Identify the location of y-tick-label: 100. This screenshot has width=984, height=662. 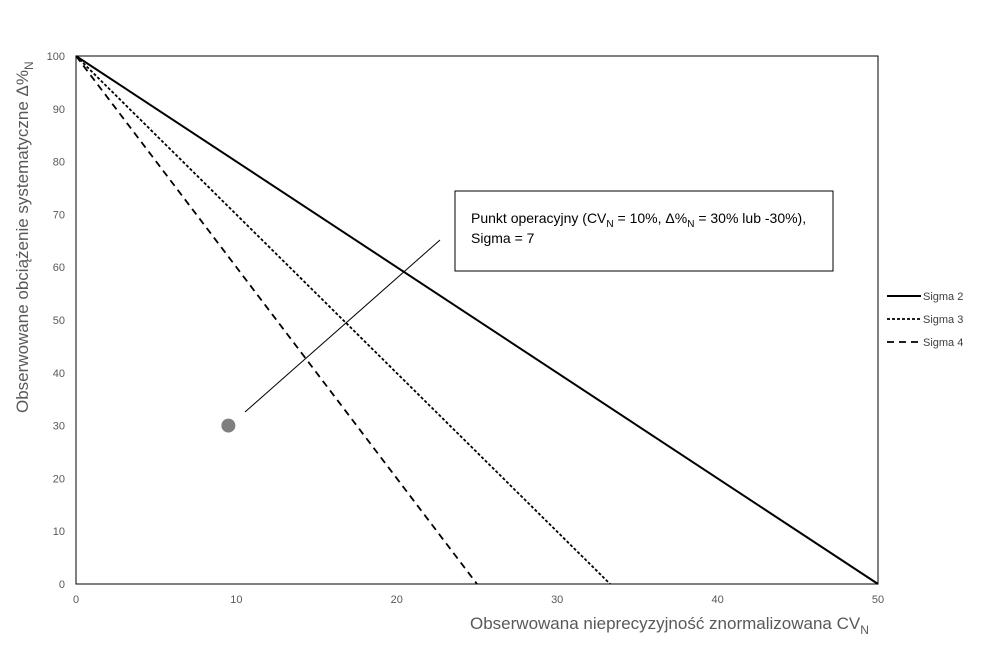
(56, 57).